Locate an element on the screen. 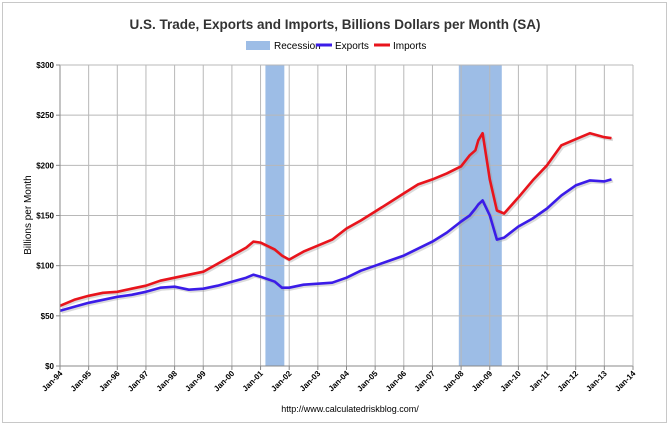  x-tick-label-13: Jan-07 is located at coordinates (425, 381).